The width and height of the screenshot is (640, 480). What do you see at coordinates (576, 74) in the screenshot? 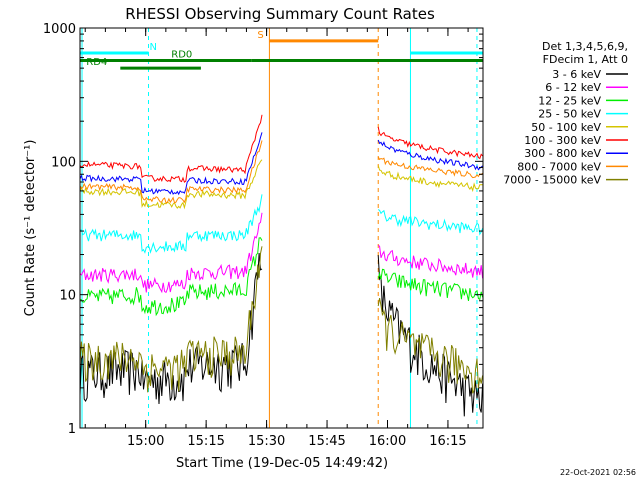
I see `legend-entry-label: 3 - 6 keV` at bounding box center [576, 74].